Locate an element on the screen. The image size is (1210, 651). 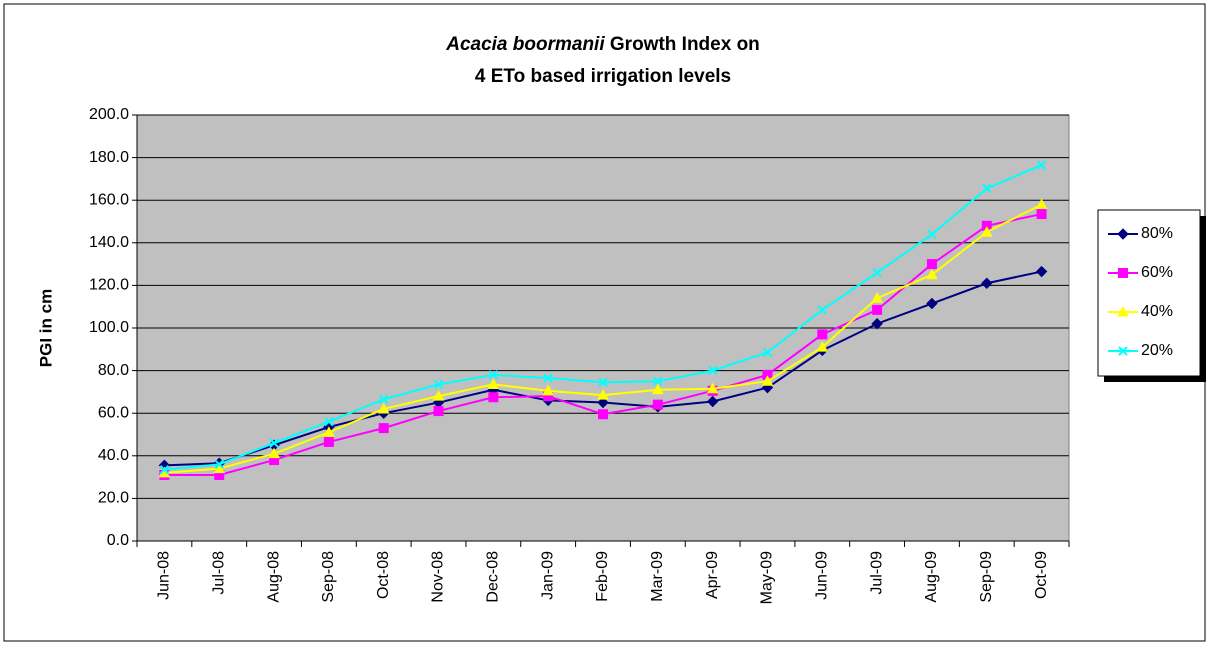
legend-label: 20% is located at coordinates (1157, 350).